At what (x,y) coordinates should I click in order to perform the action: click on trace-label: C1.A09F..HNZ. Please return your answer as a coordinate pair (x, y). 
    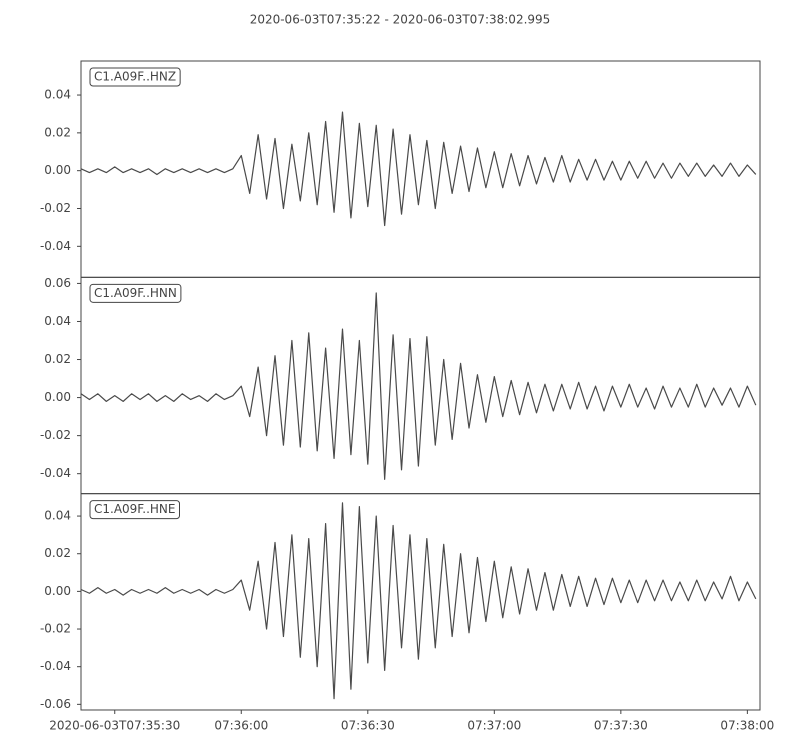
    Looking at the image, I should click on (135, 77).